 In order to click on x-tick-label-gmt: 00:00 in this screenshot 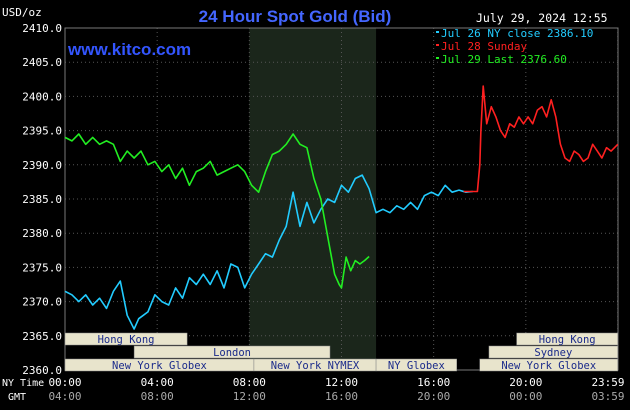, I will do `click(525, 396)`.